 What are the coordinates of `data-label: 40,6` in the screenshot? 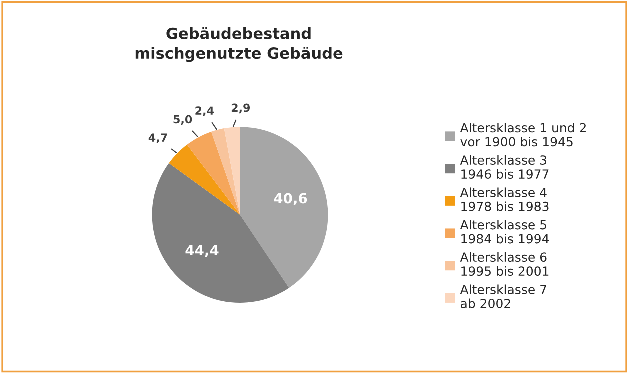 It's located at (291, 199).